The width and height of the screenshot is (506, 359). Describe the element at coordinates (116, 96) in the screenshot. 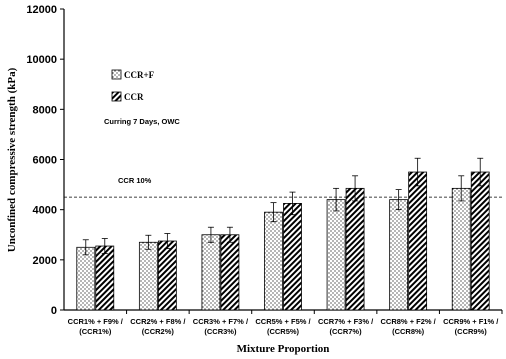

I see `legend-swatch-ccr` at that location.